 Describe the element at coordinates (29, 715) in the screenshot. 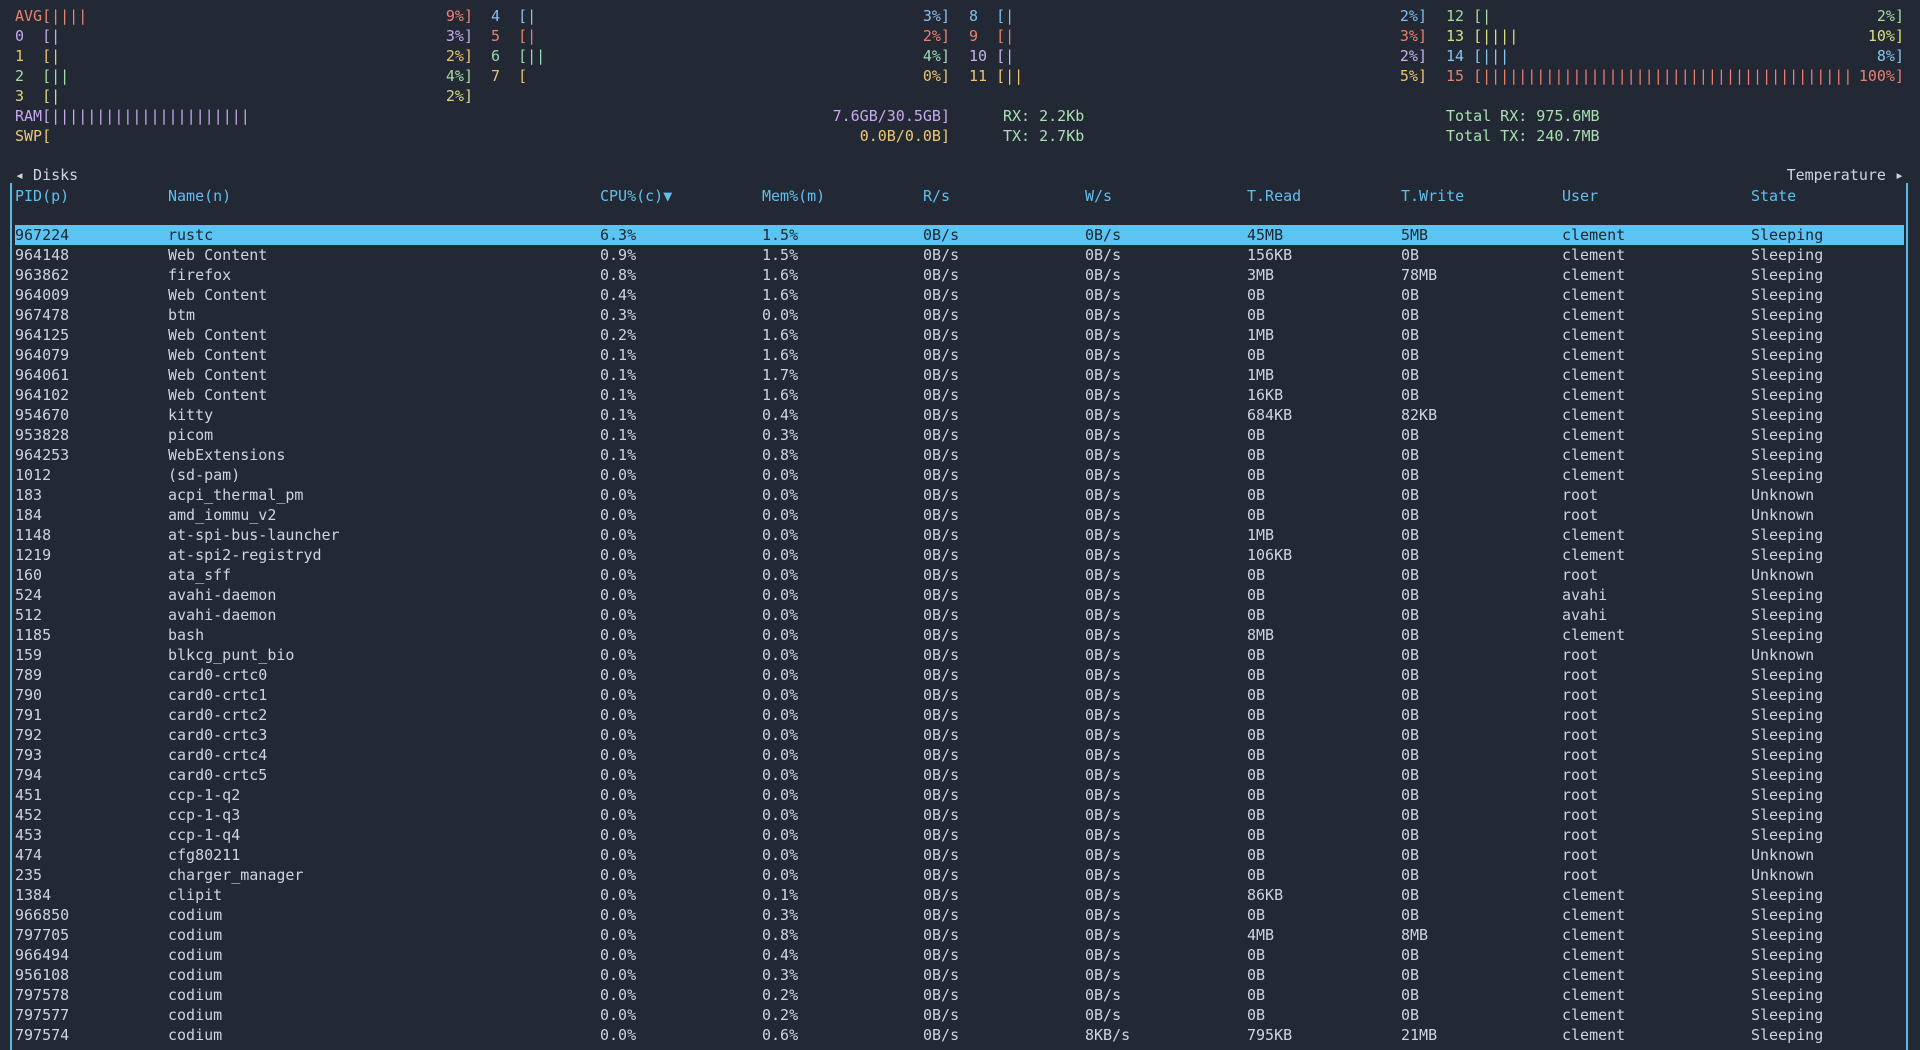

I see `table-cell: 791` at that location.